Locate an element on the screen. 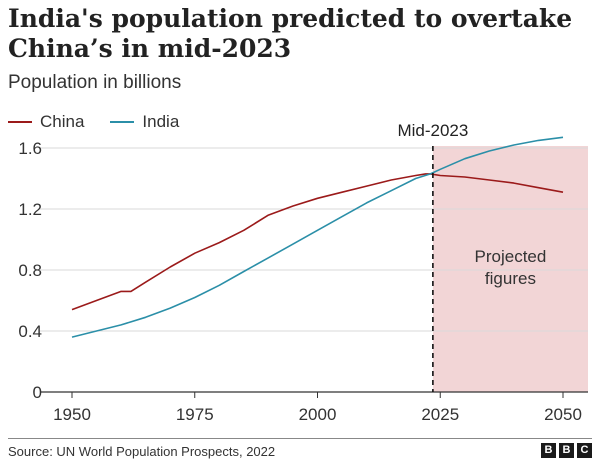  legend-label-india: India is located at coordinates (161, 121).